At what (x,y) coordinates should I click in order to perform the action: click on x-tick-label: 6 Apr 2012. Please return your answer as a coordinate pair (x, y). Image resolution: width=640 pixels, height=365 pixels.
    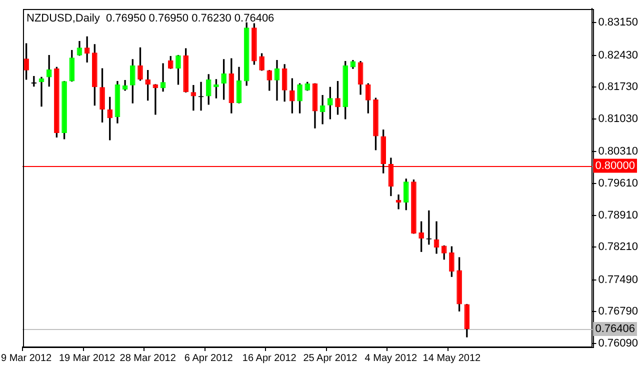
    Looking at the image, I should click on (209, 358).